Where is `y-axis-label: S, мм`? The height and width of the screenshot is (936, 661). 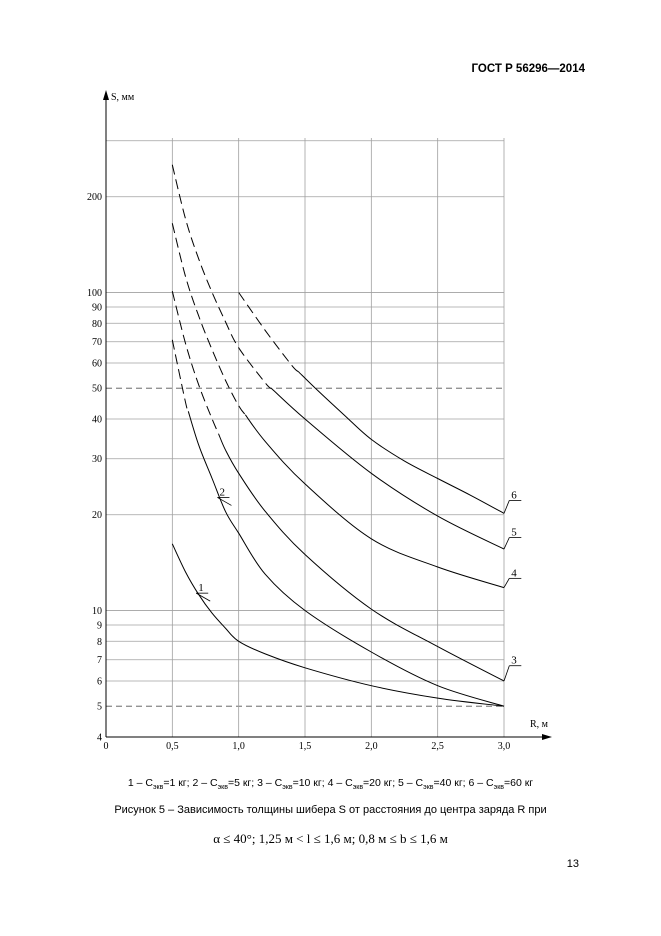
y-axis-label: S, мм is located at coordinates (123, 97).